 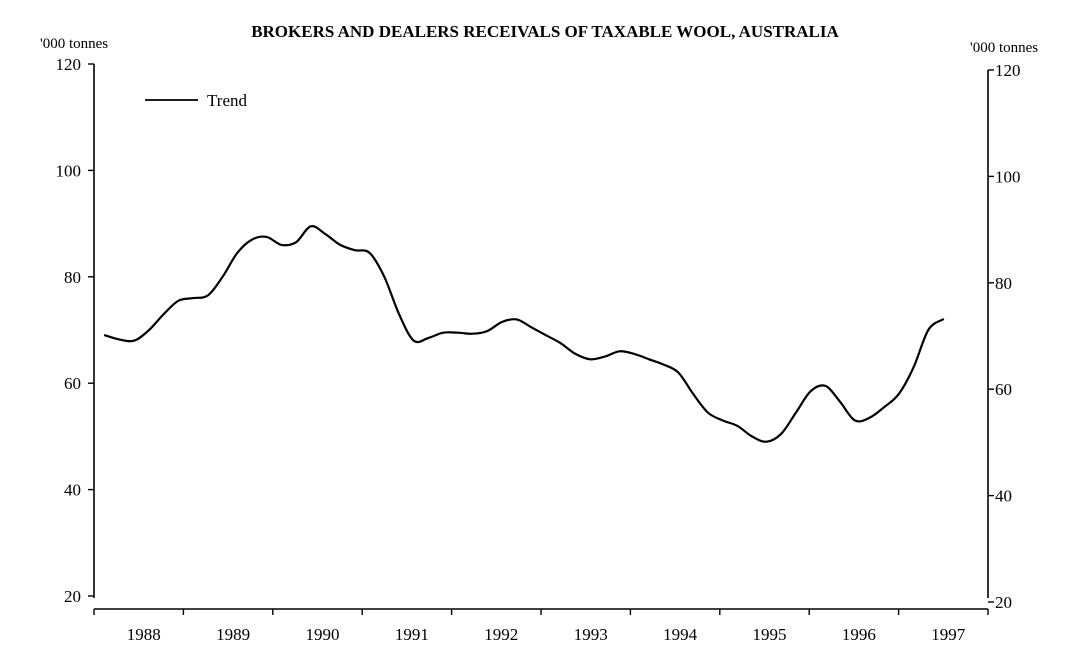 I want to click on x-tick-label: 1995, so click(x=770, y=634).